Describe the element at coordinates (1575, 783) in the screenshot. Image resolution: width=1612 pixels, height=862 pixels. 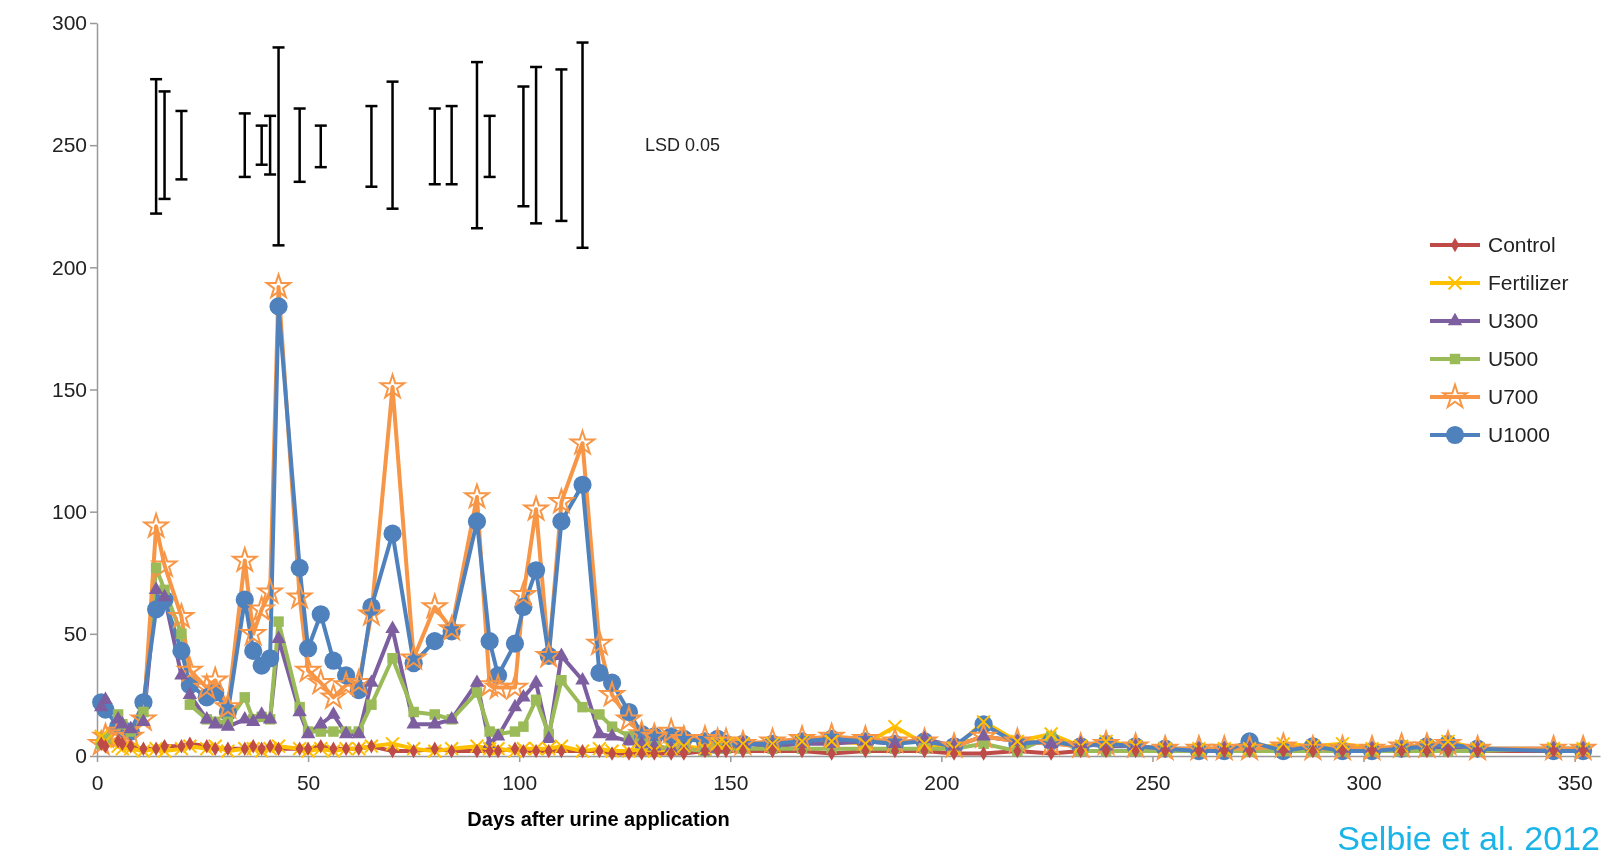
I see `x-tick-label: 350` at that location.